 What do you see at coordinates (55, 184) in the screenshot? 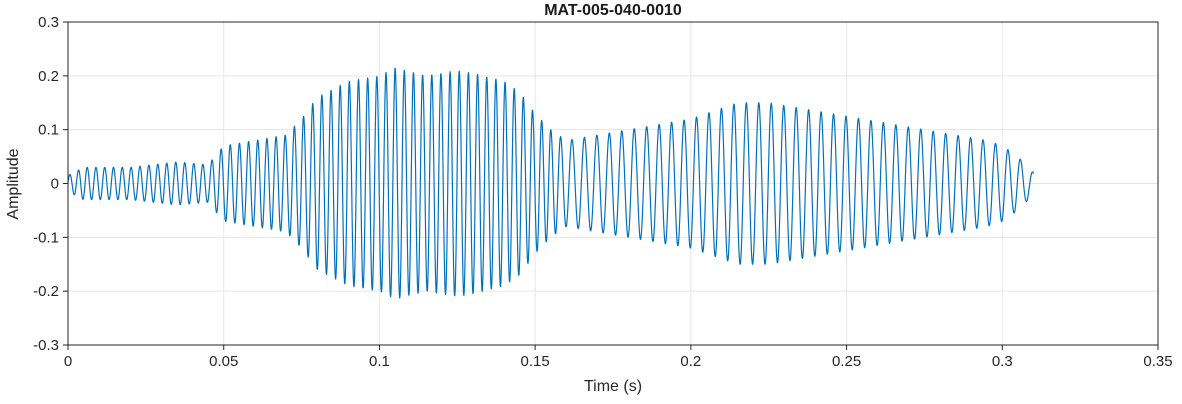
I see `y-tick-label: 0` at bounding box center [55, 184].